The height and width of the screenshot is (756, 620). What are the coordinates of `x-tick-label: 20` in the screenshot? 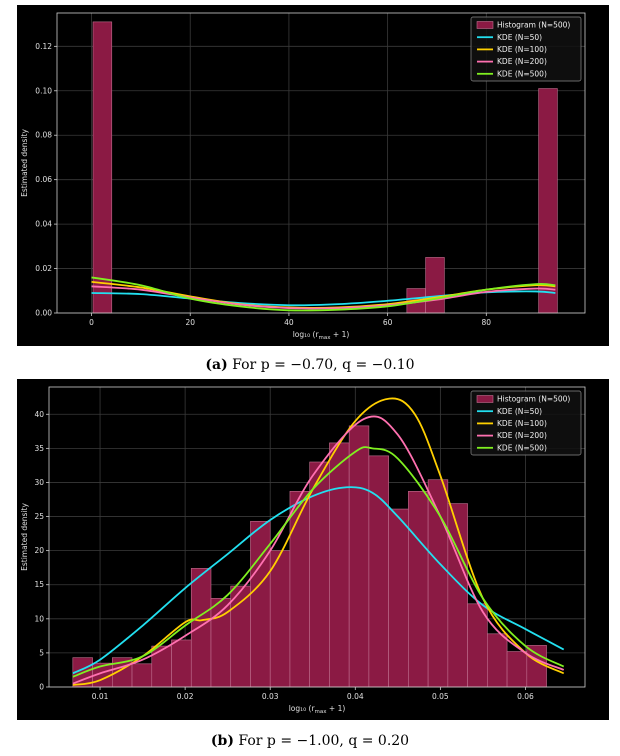 It's located at (190, 322).